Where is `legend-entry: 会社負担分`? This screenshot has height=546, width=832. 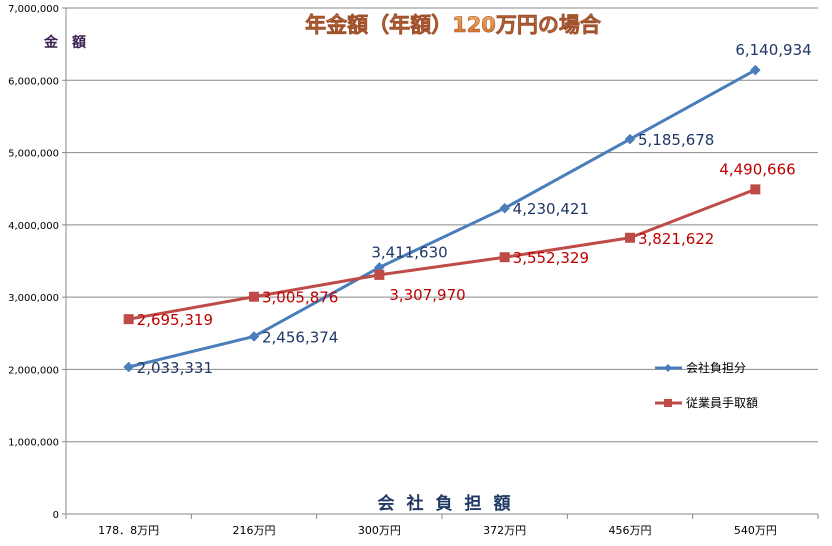 legend-entry: 会社負担分 is located at coordinates (716, 367).